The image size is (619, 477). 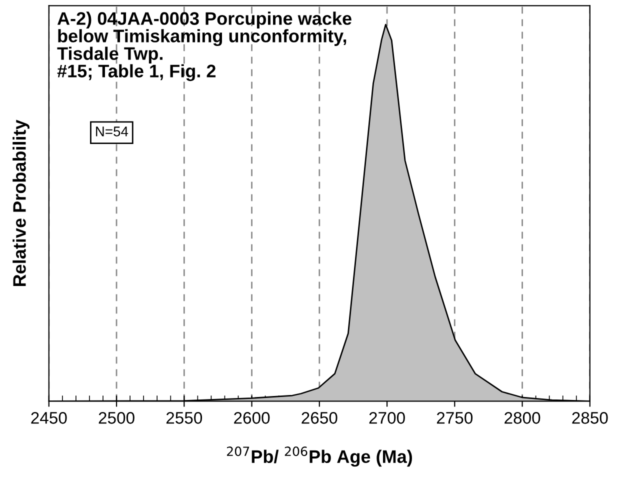 What do you see at coordinates (21, 203) in the screenshot?
I see `y-axis-title: Relative Probability` at bounding box center [21, 203].